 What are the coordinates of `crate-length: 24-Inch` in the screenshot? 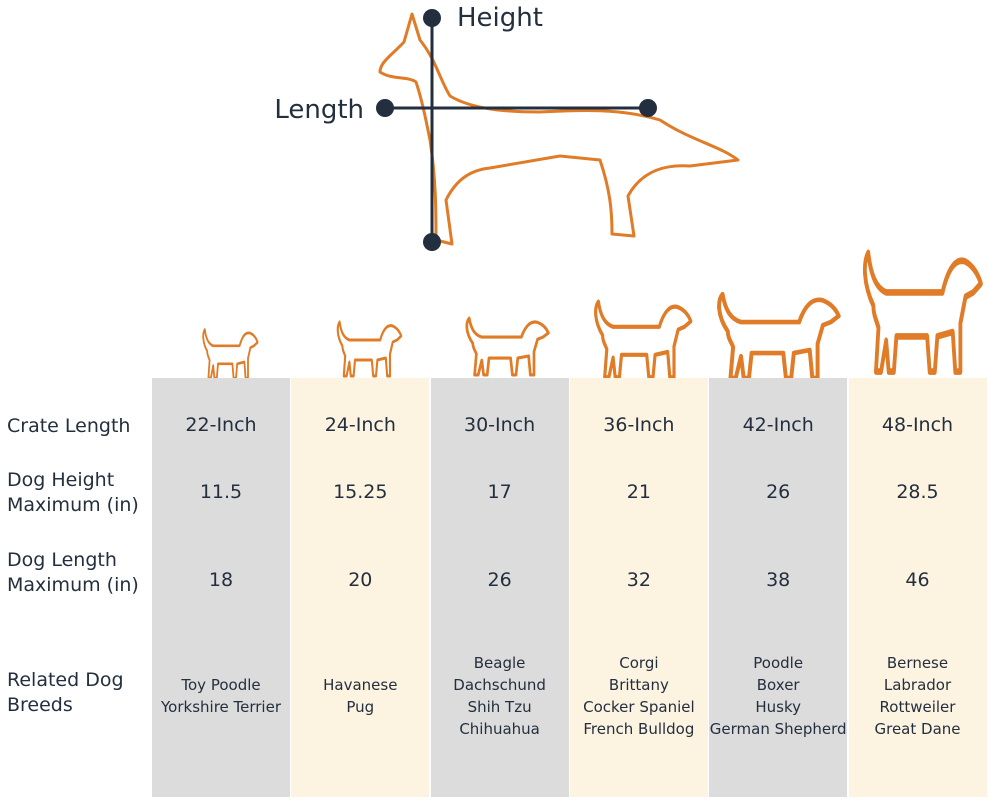 It's located at (360, 425).